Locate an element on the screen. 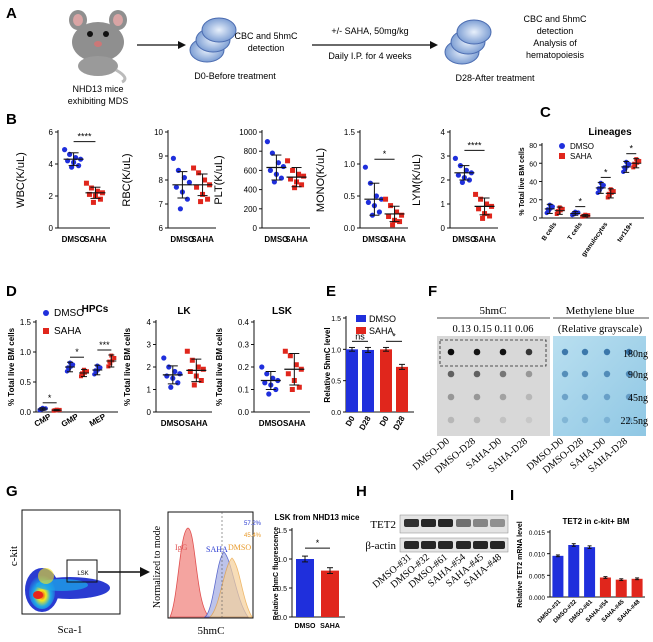 This screenshot has height=642, width=653. y-tick-label: 1.0 is located at coordinates (336, 350).